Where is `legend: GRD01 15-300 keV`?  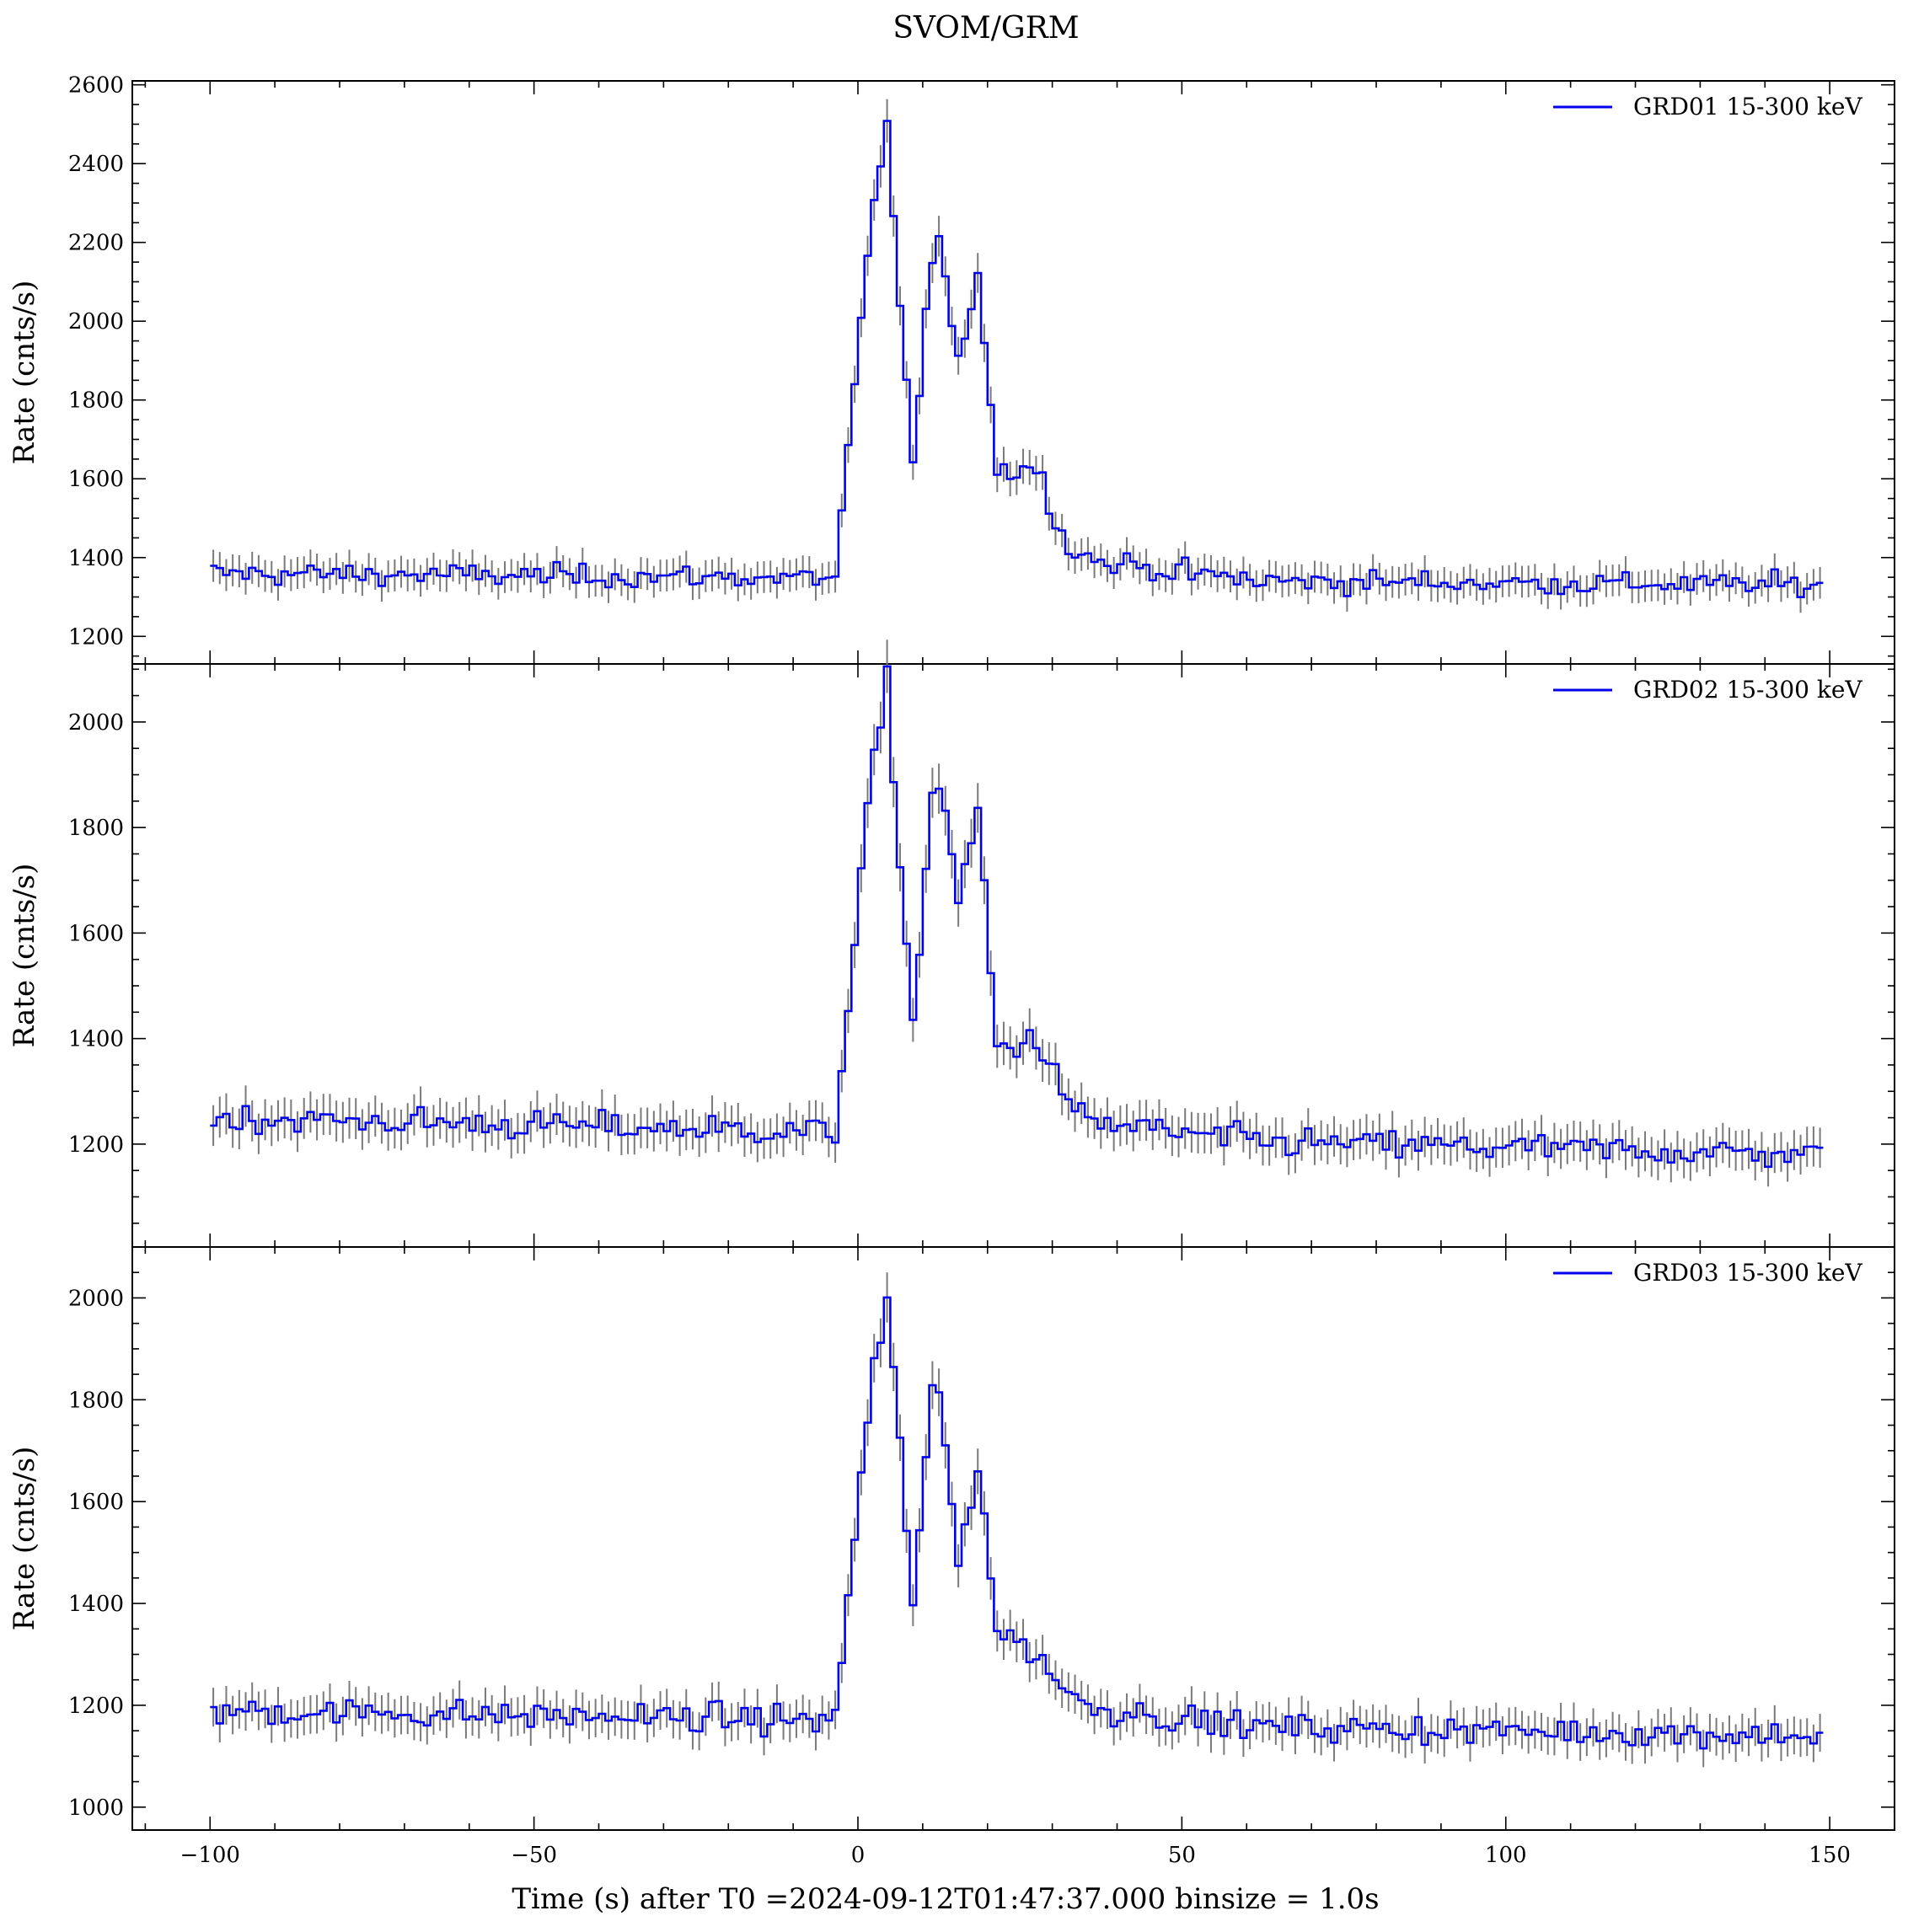 legend: GRD01 15-300 keV is located at coordinates (1707, 106).